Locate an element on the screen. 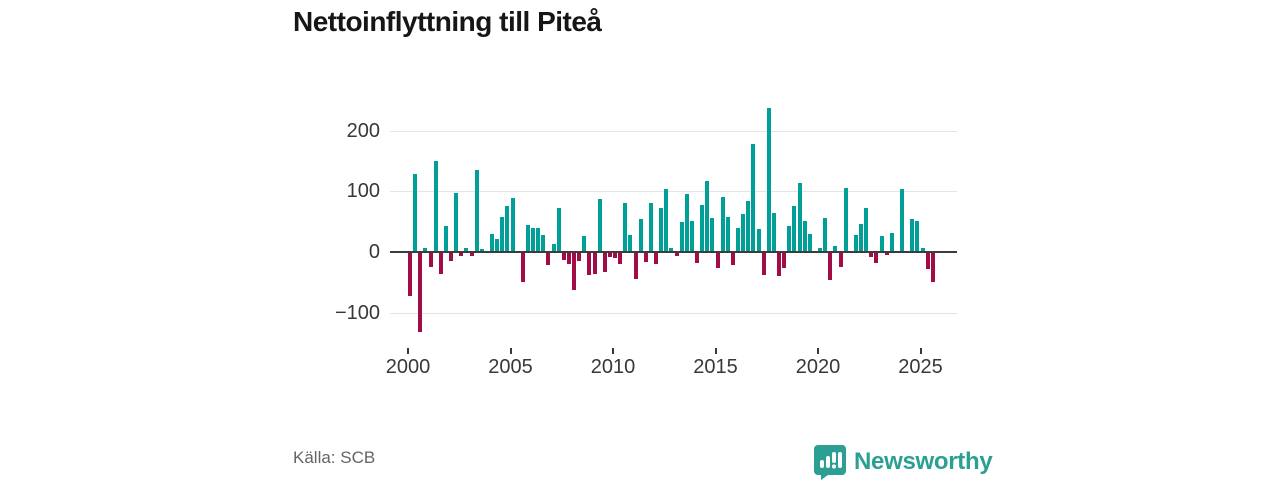  y-axis-label: −100 is located at coordinates (357, 312).